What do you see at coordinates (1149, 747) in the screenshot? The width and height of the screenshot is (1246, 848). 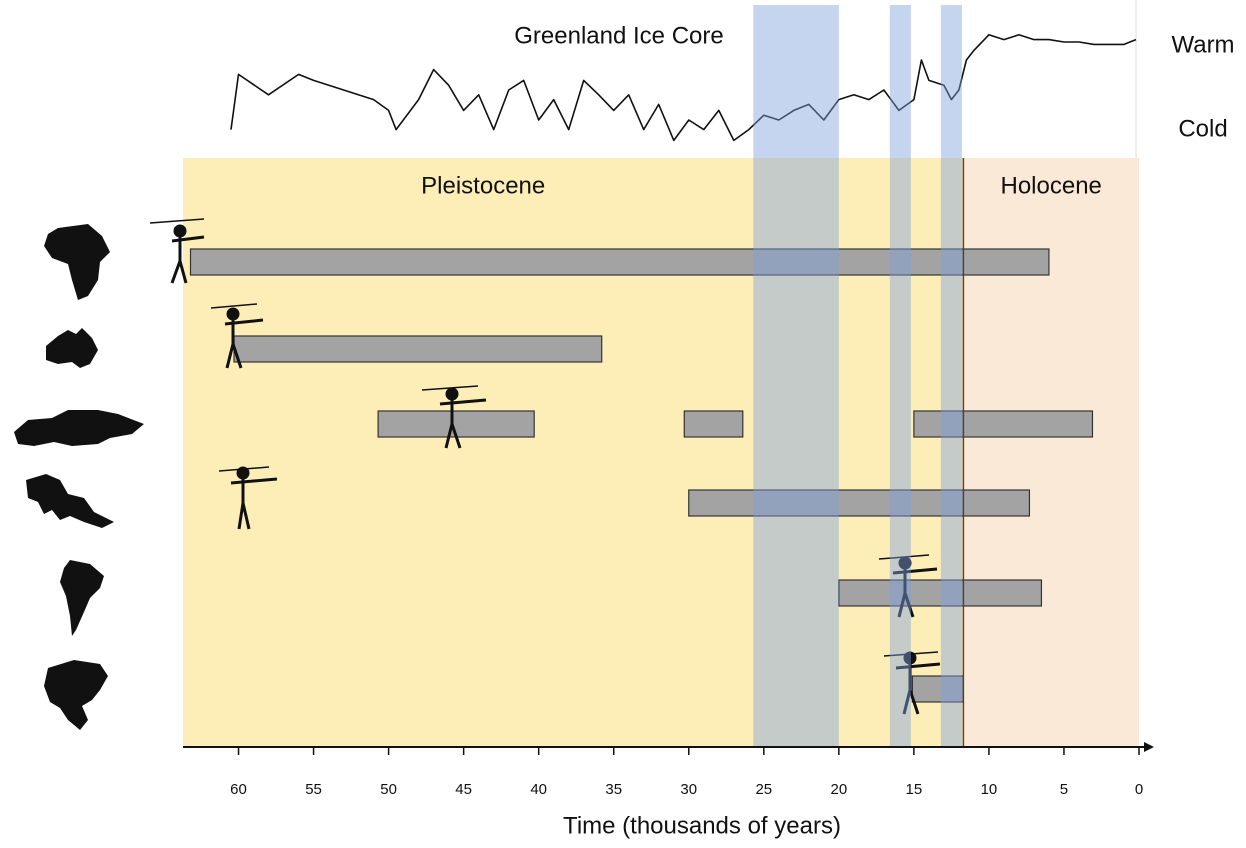 I see `x-axis-arrow` at bounding box center [1149, 747].